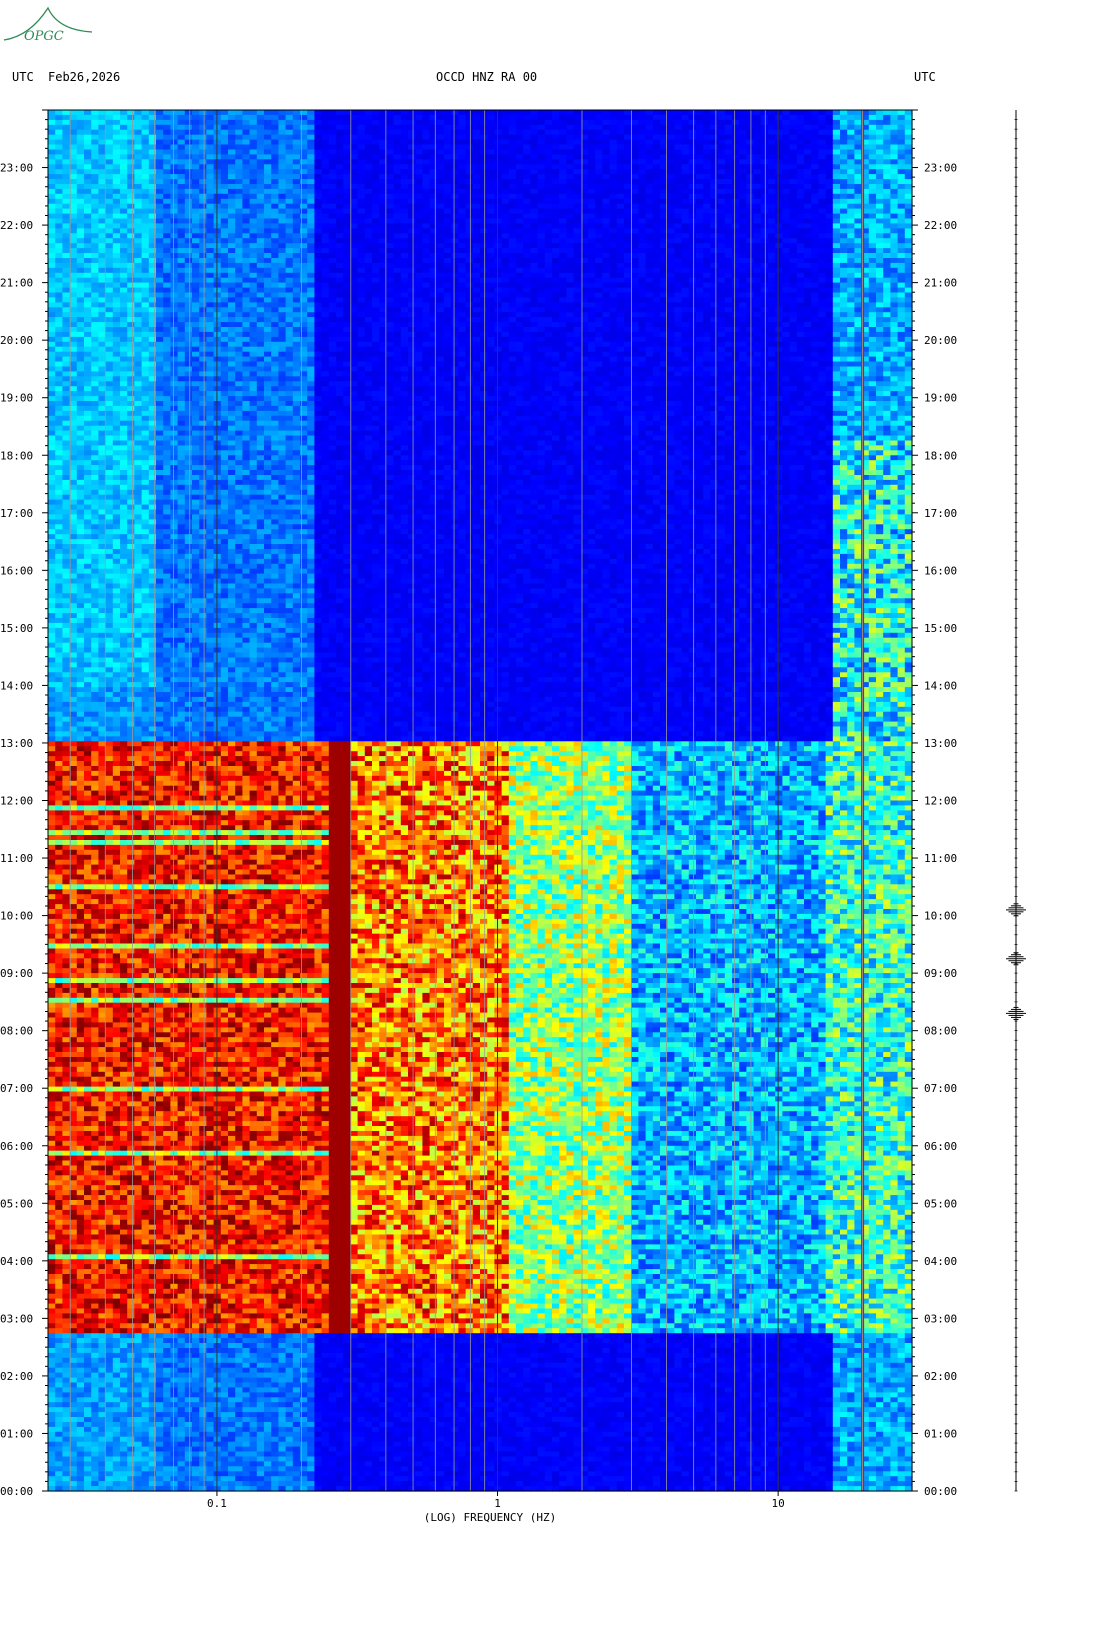  Describe the element at coordinates (940, 1146) in the screenshot. I see `time-label-right: 06:00` at that location.